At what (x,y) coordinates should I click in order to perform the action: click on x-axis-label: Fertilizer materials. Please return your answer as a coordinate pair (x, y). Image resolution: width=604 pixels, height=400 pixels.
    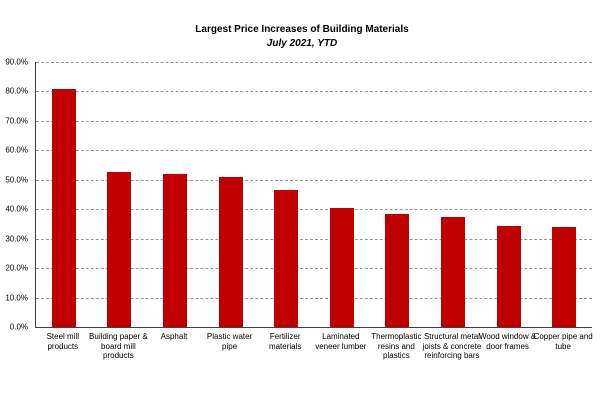
    Looking at the image, I should click on (285, 341).